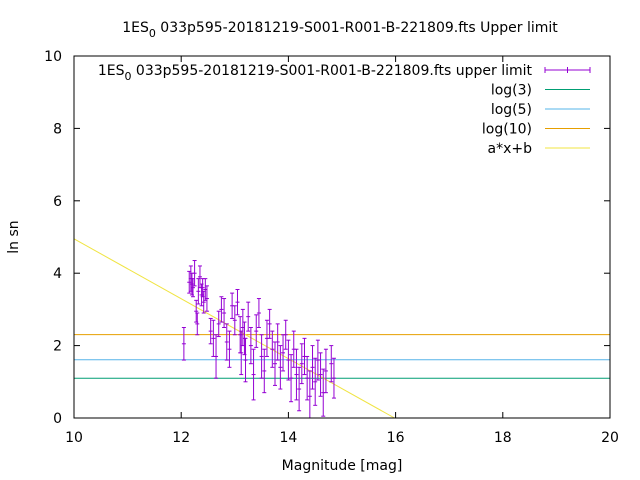  What do you see at coordinates (57, 129) in the screenshot?
I see `y-tick-label: 8` at bounding box center [57, 129].